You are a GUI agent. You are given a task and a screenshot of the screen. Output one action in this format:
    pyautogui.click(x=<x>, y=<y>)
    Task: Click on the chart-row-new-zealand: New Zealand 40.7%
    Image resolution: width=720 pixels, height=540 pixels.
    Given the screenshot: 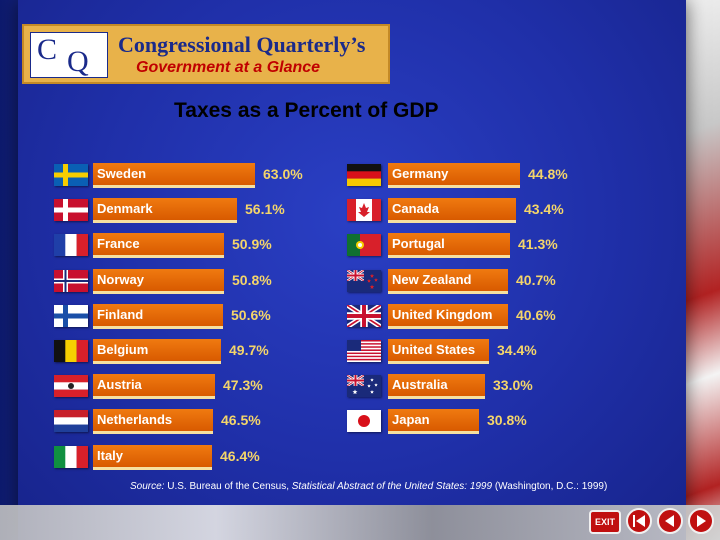 What is the action you would take?
    pyautogui.click(x=360, y=281)
    